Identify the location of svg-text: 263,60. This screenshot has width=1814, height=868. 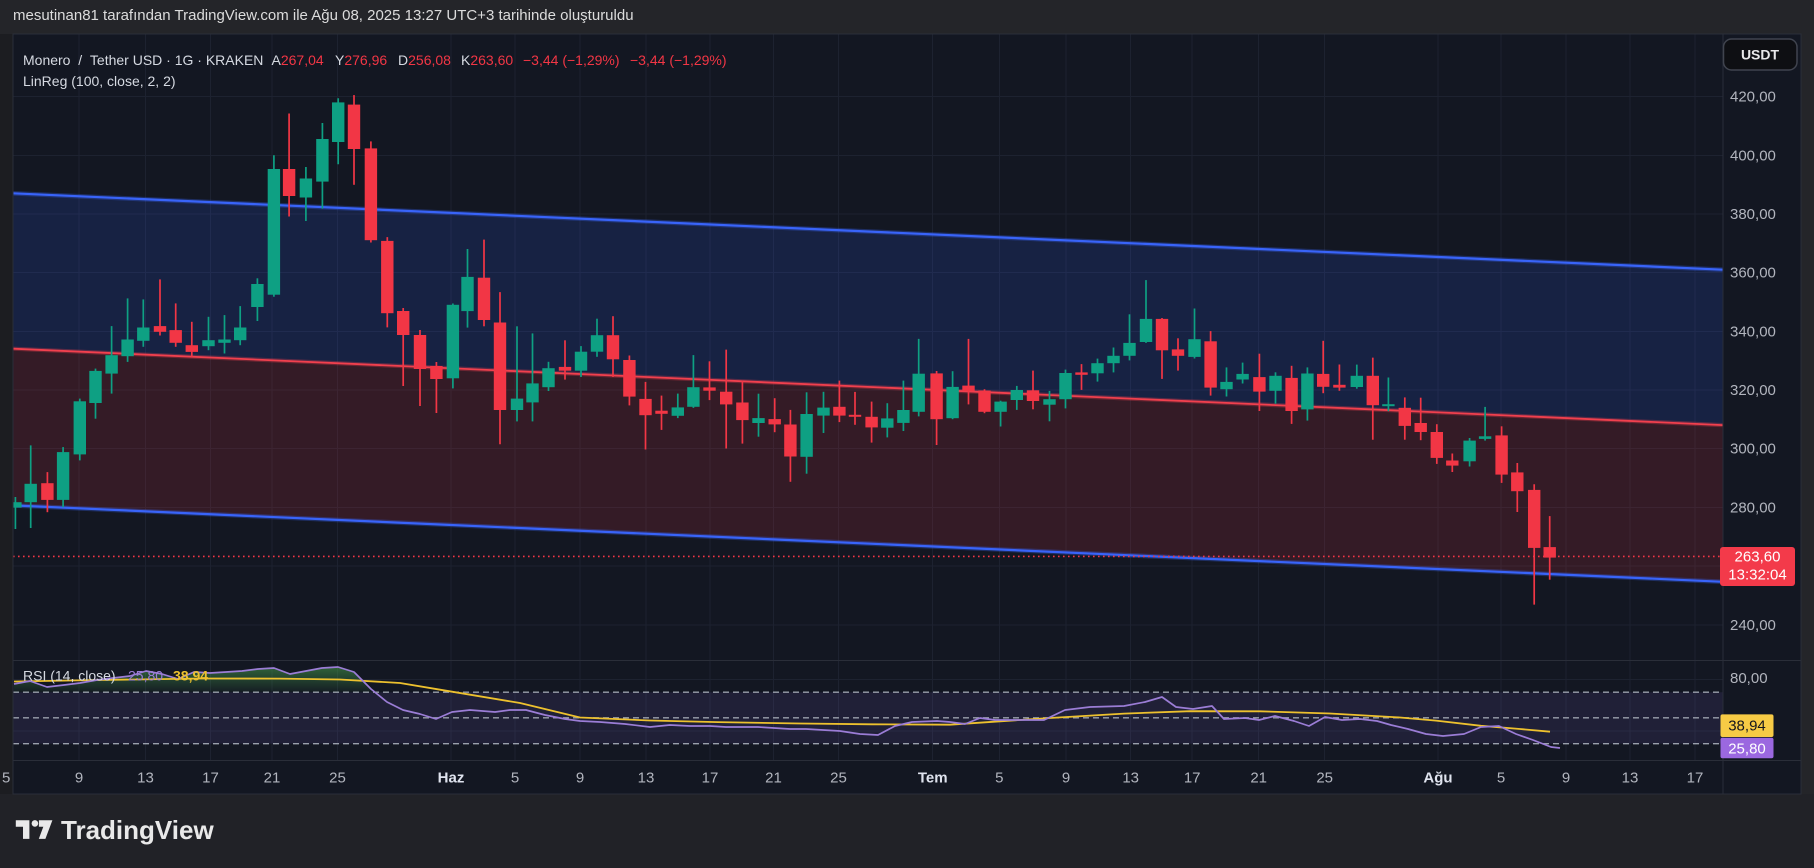
(1758, 557).